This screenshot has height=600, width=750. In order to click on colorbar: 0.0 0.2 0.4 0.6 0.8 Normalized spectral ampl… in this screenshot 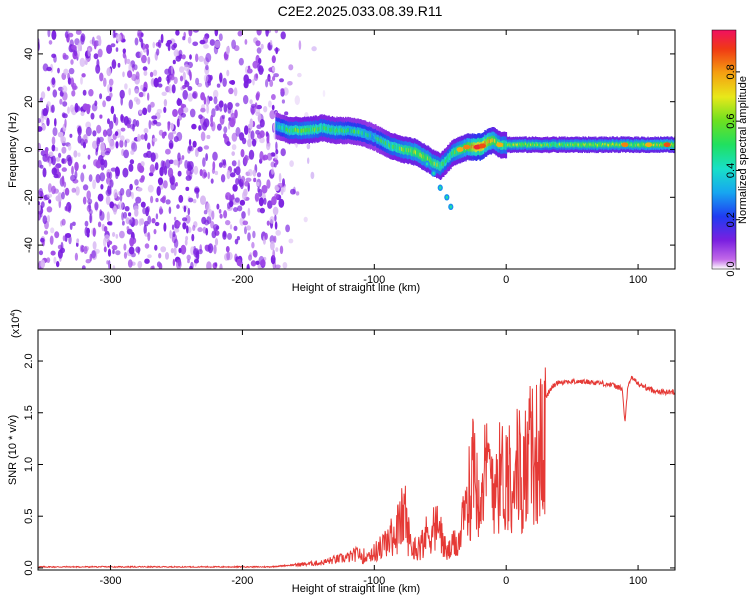, I will do `click(730, 153)`.